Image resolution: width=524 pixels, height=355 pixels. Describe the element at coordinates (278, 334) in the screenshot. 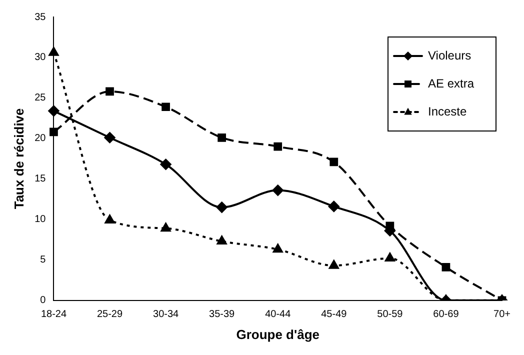

I see `x-axis-title: Groupe d'âge` at that location.